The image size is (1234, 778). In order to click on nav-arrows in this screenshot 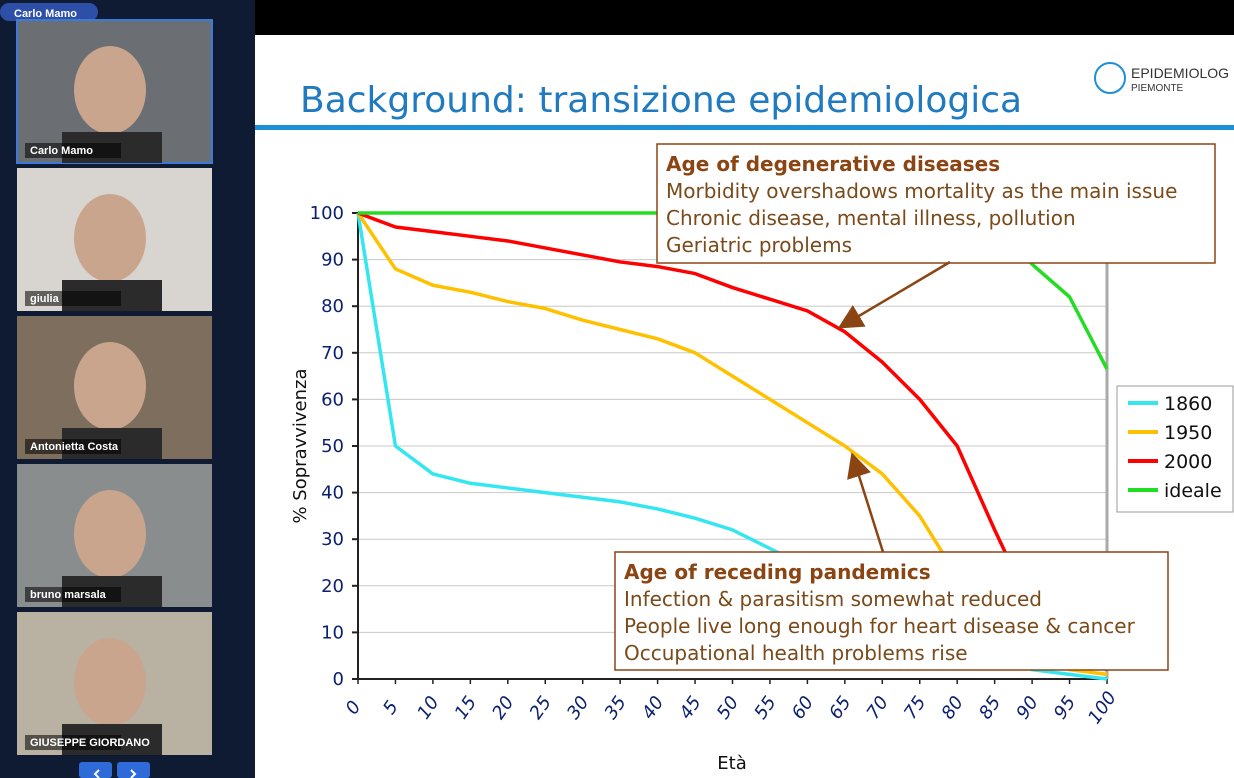, I will do `click(115, 773)`.